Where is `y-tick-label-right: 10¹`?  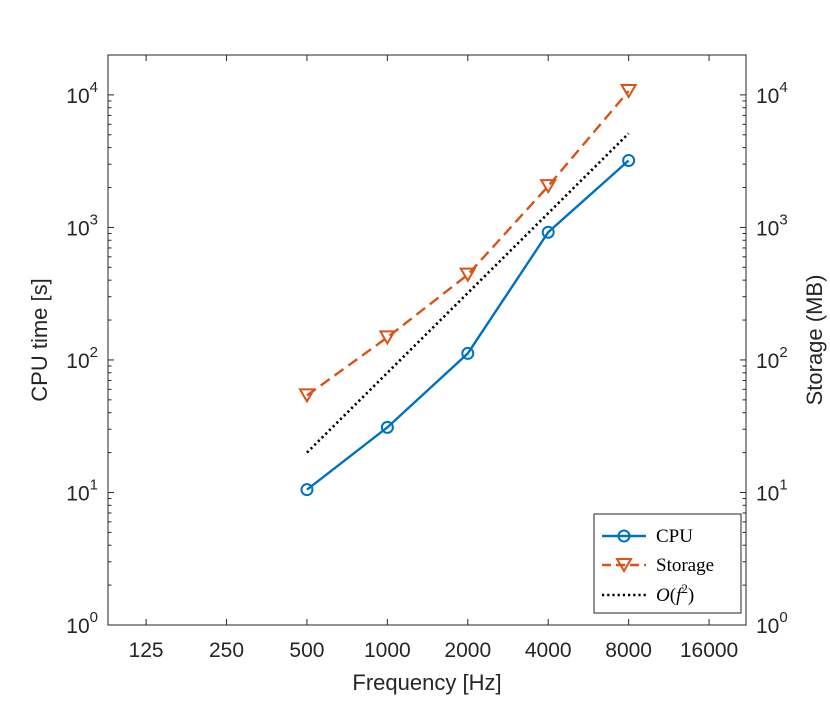 y-tick-label-right: 10¹ is located at coordinates (772, 490).